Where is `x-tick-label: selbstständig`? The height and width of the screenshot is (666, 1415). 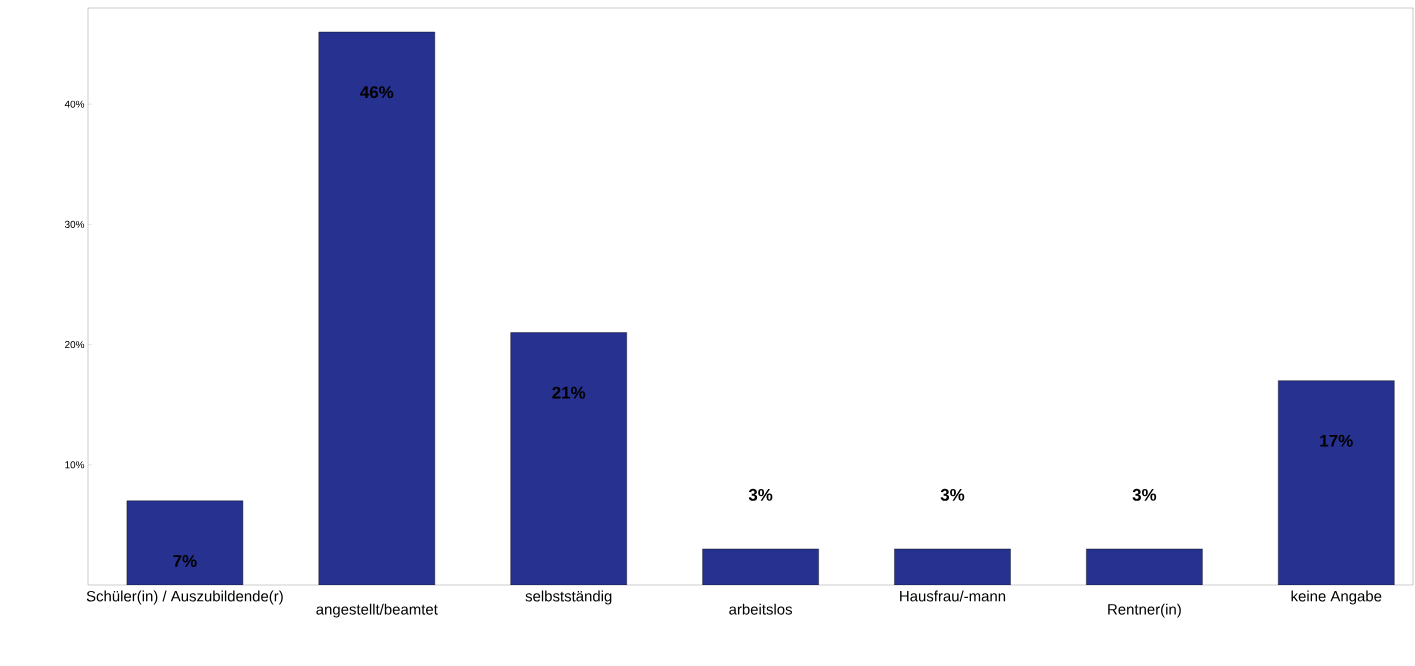
x-tick-label: selbstständig is located at coordinates (568, 597).